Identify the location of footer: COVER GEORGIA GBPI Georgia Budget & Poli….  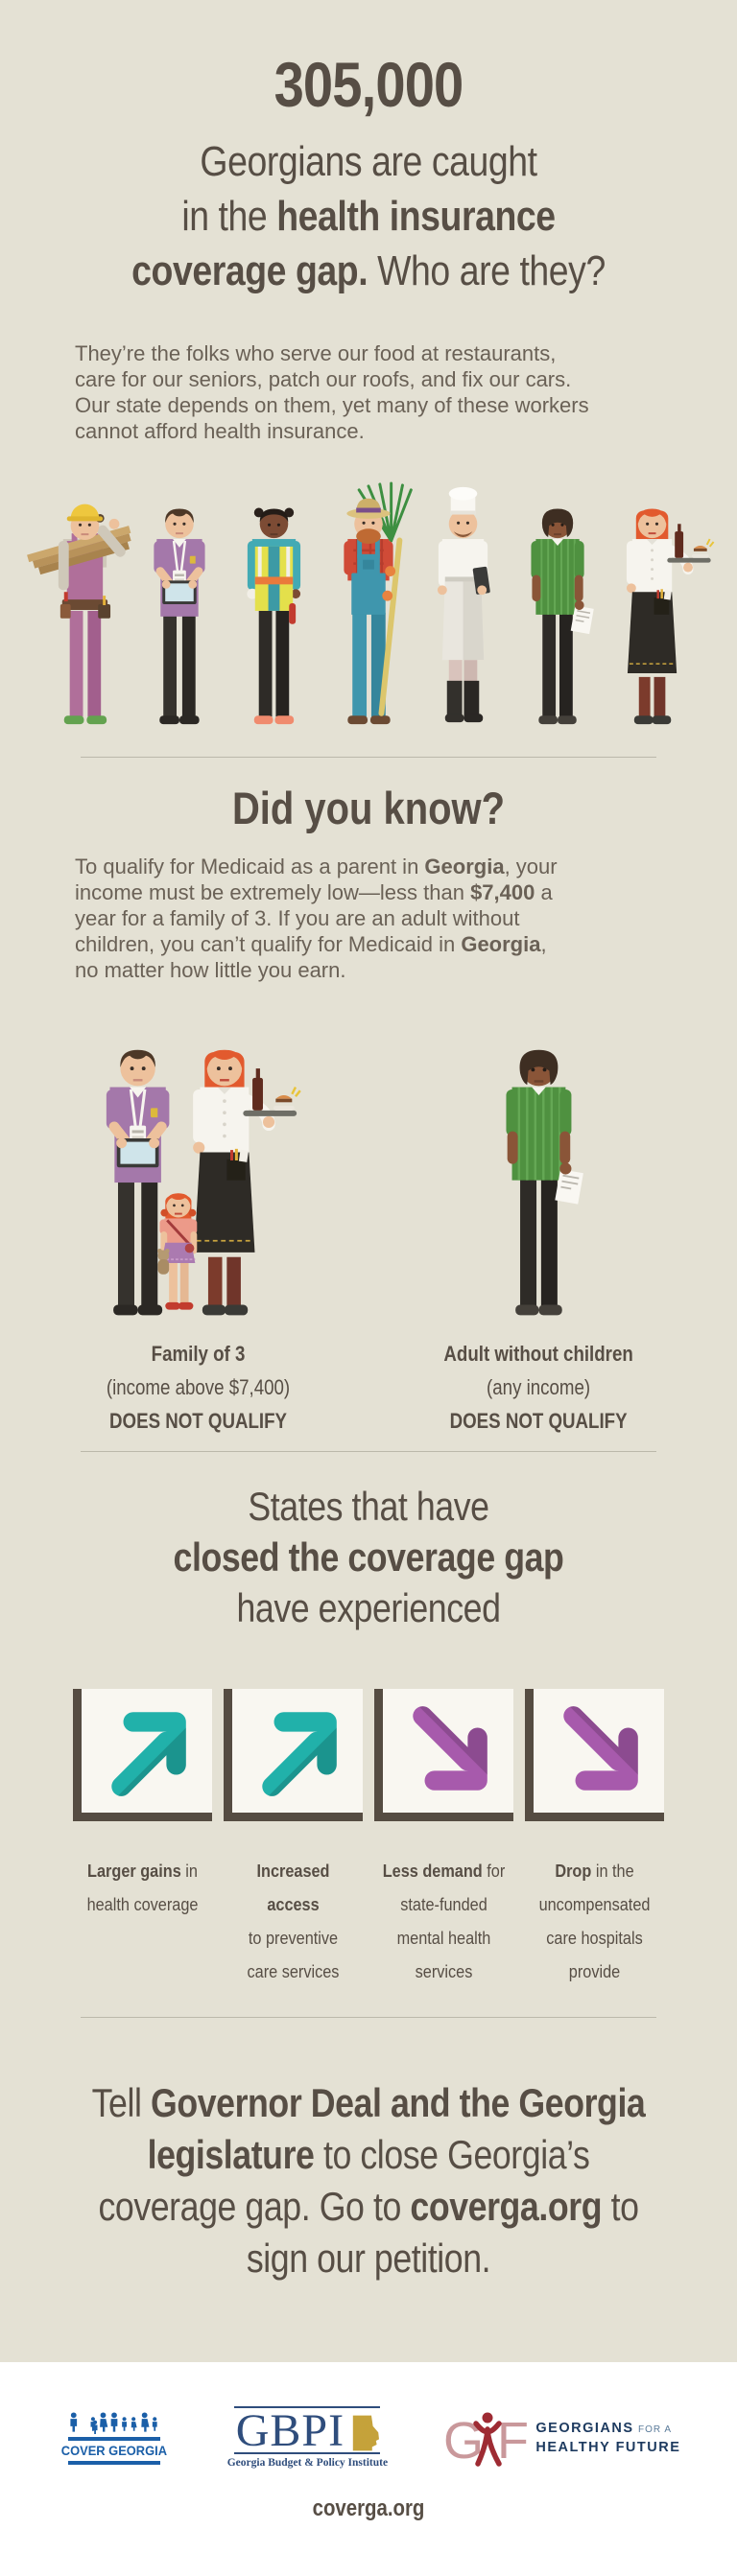
(368, 2469).